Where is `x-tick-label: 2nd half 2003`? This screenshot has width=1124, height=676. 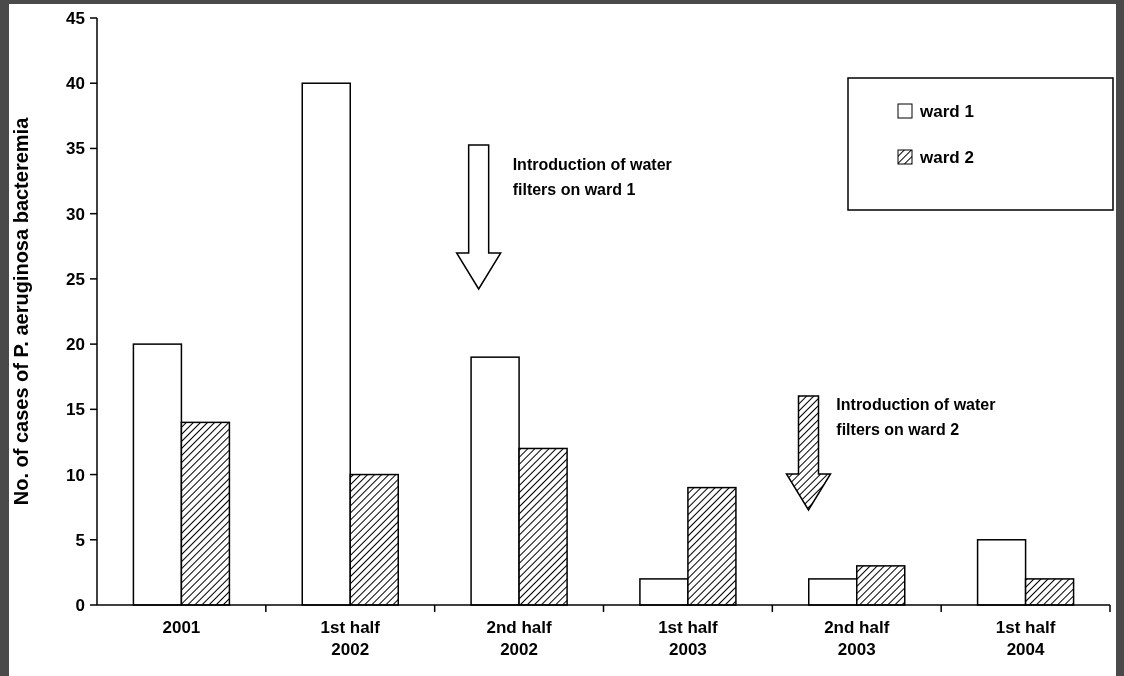
x-tick-label: 2nd half 2003 is located at coordinates (857, 638).